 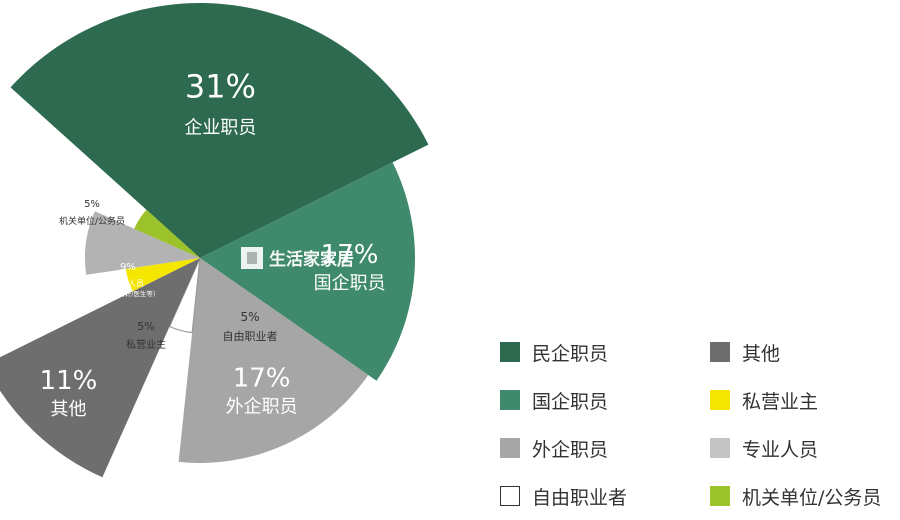 What do you see at coordinates (812, 497) in the screenshot?
I see `legend-label: 机关单位/公务员` at bounding box center [812, 497].